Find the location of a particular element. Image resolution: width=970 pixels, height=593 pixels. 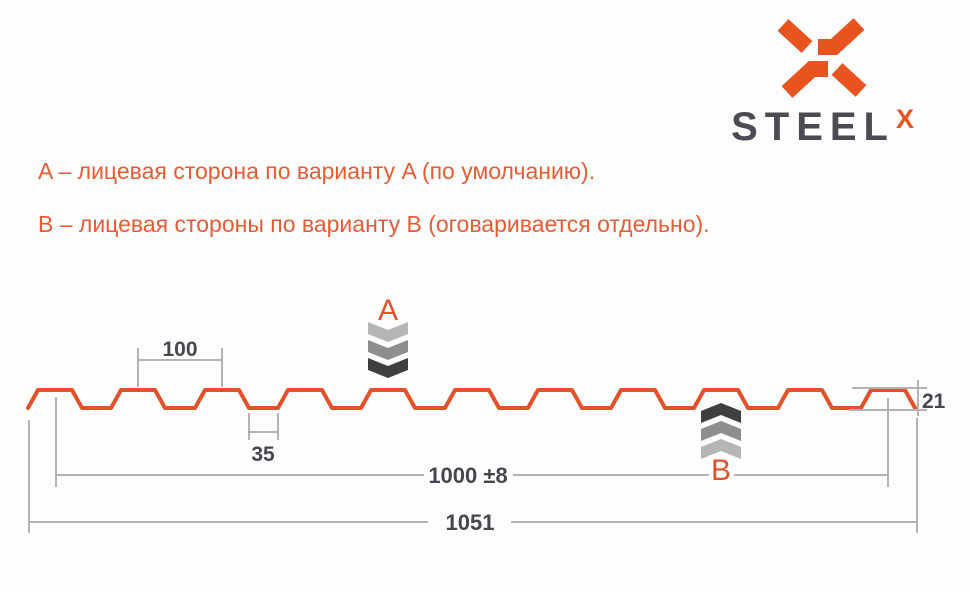

dimension-profile-height-lines is located at coordinates (888, 398).